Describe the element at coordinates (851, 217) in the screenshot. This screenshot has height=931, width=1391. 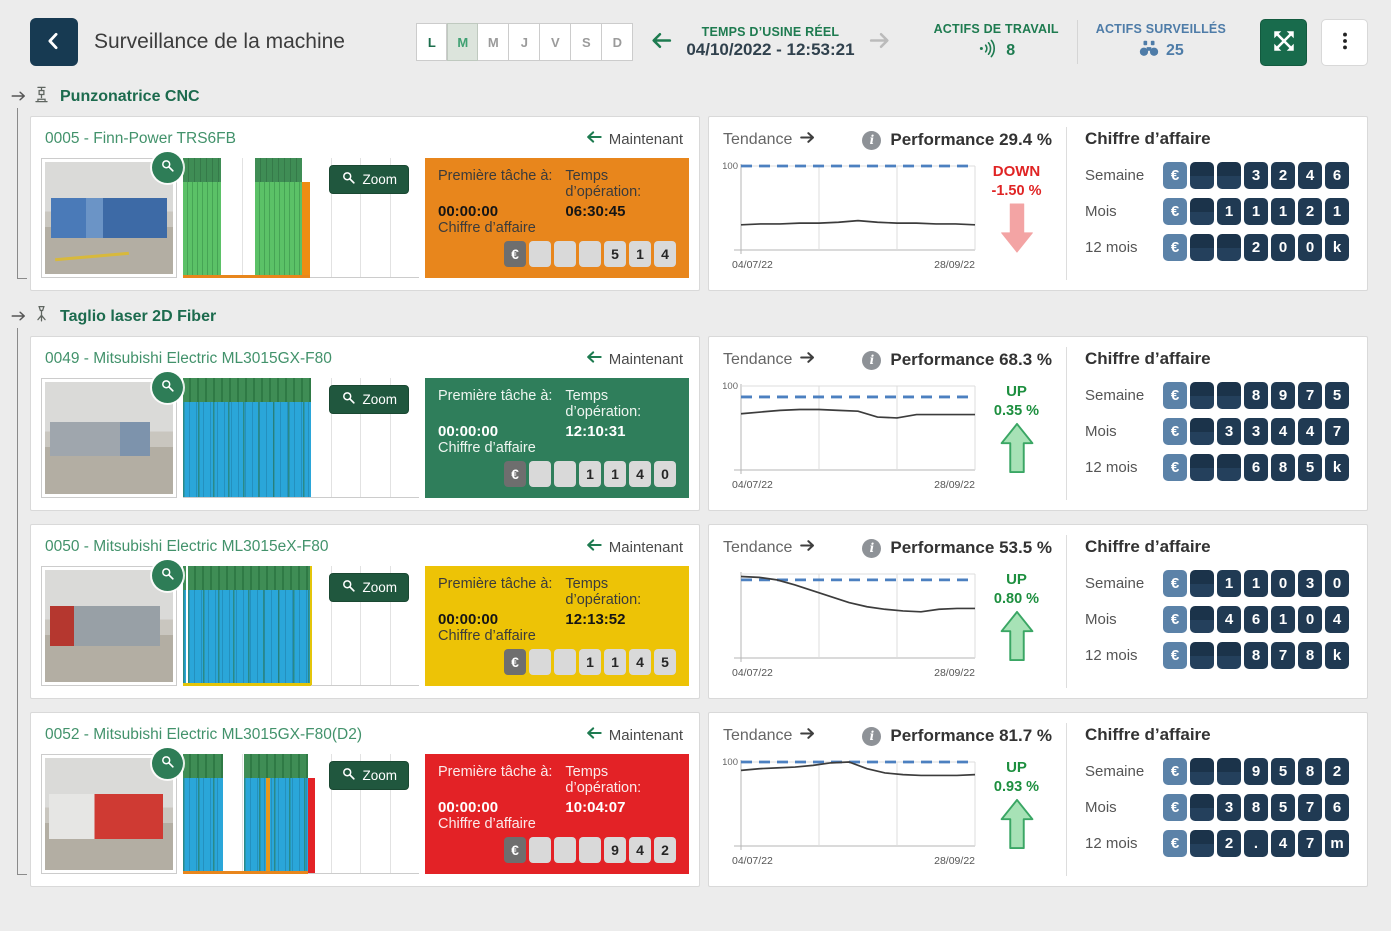
I see `trend-chart: 100 04/07/22 28/09/22` at that location.